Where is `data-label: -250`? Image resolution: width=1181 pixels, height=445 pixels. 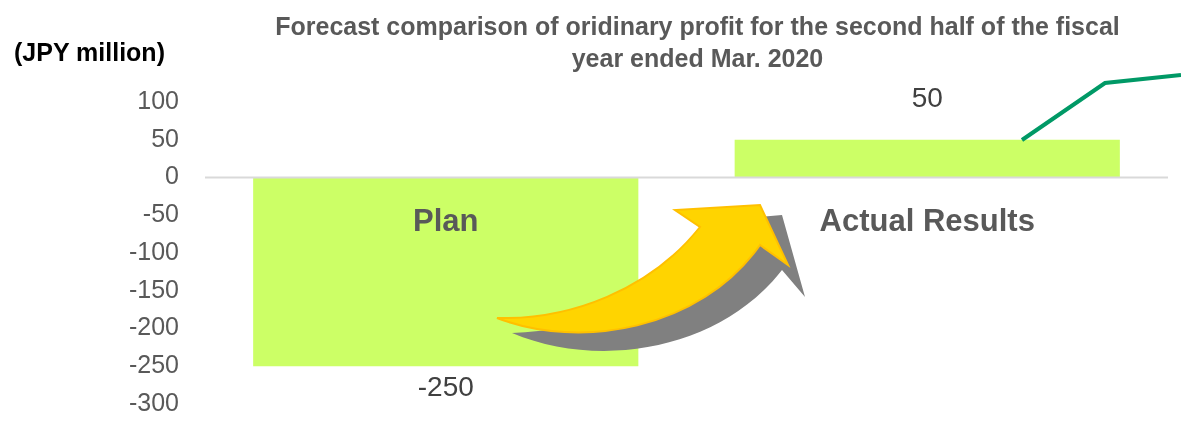 data-label: -250 is located at coordinates (445, 386).